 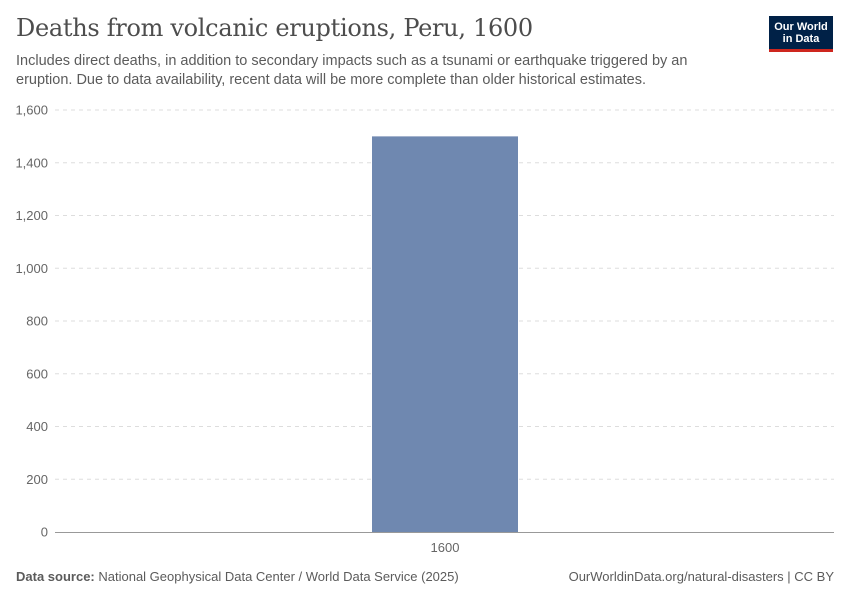 What do you see at coordinates (31, 110) in the screenshot?
I see `y-tick-label: 1,600` at bounding box center [31, 110].